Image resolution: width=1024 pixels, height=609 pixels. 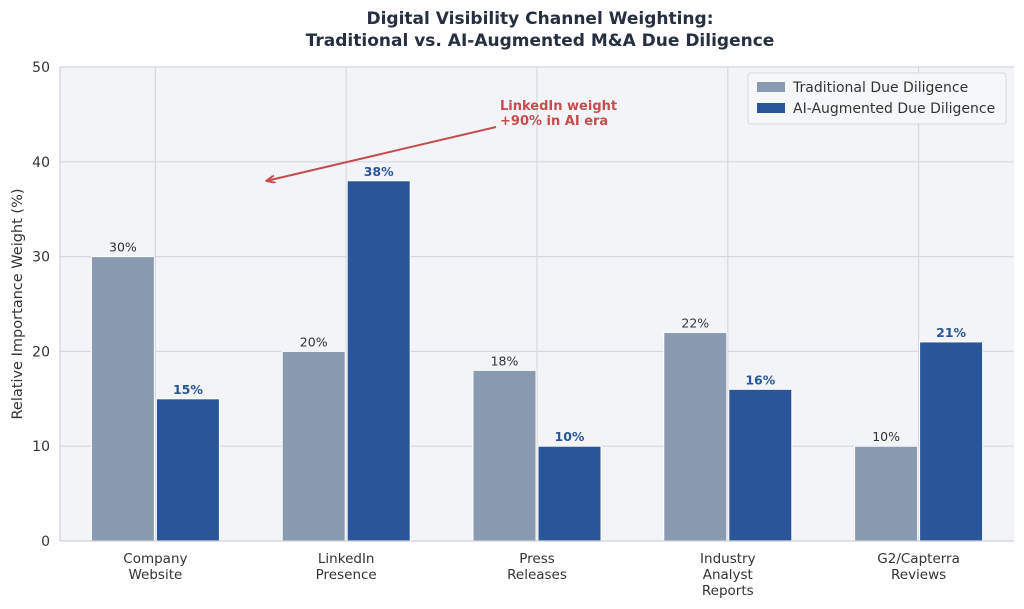 I want to click on legend-box, so click(x=877, y=98).